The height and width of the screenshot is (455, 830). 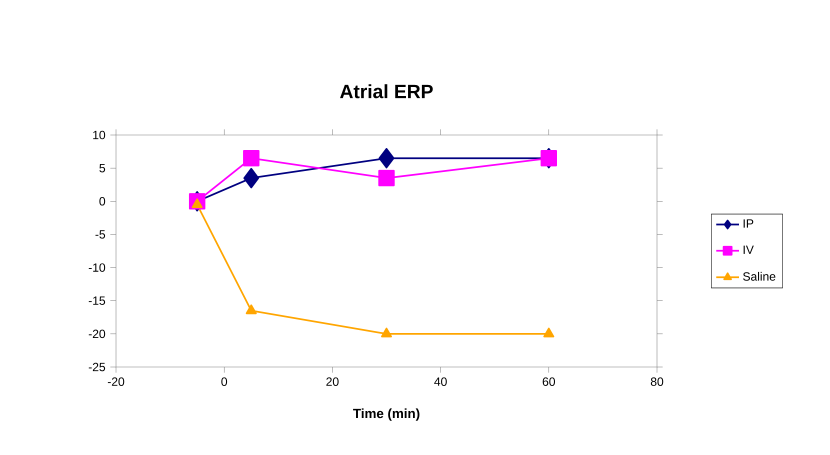 I want to click on legend-label: IV, so click(x=749, y=250).